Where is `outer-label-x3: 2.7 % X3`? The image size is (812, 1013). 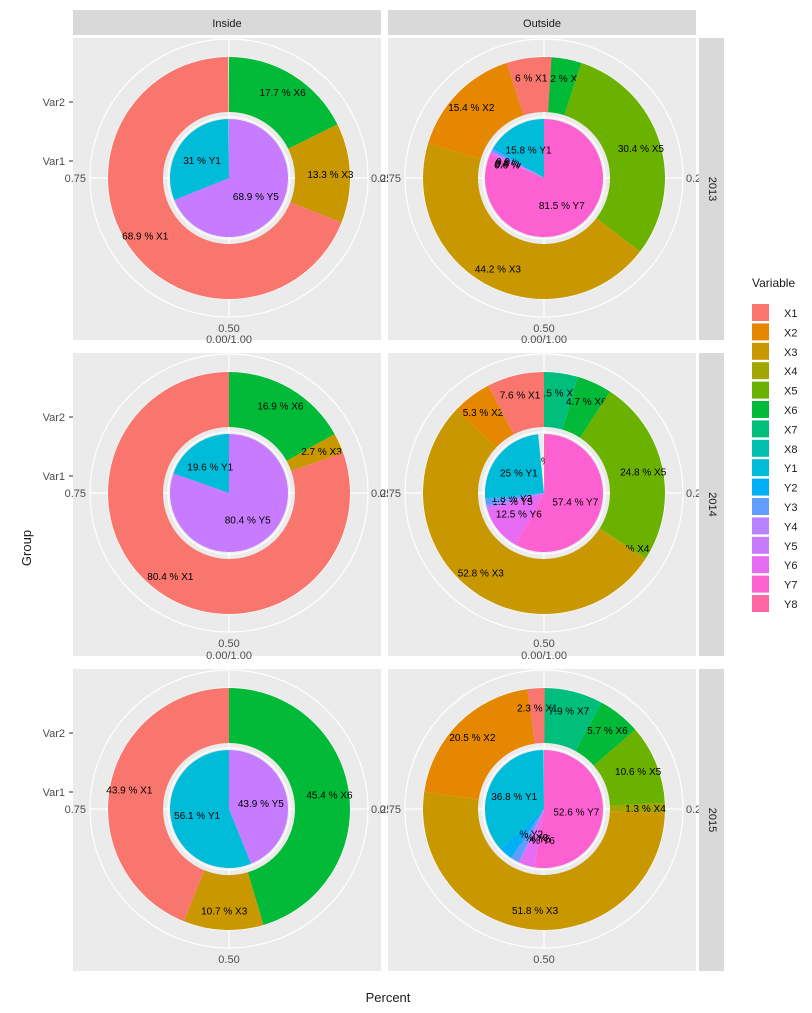 outer-label-x3: 2.7 % X3 is located at coordinates (321, 452).